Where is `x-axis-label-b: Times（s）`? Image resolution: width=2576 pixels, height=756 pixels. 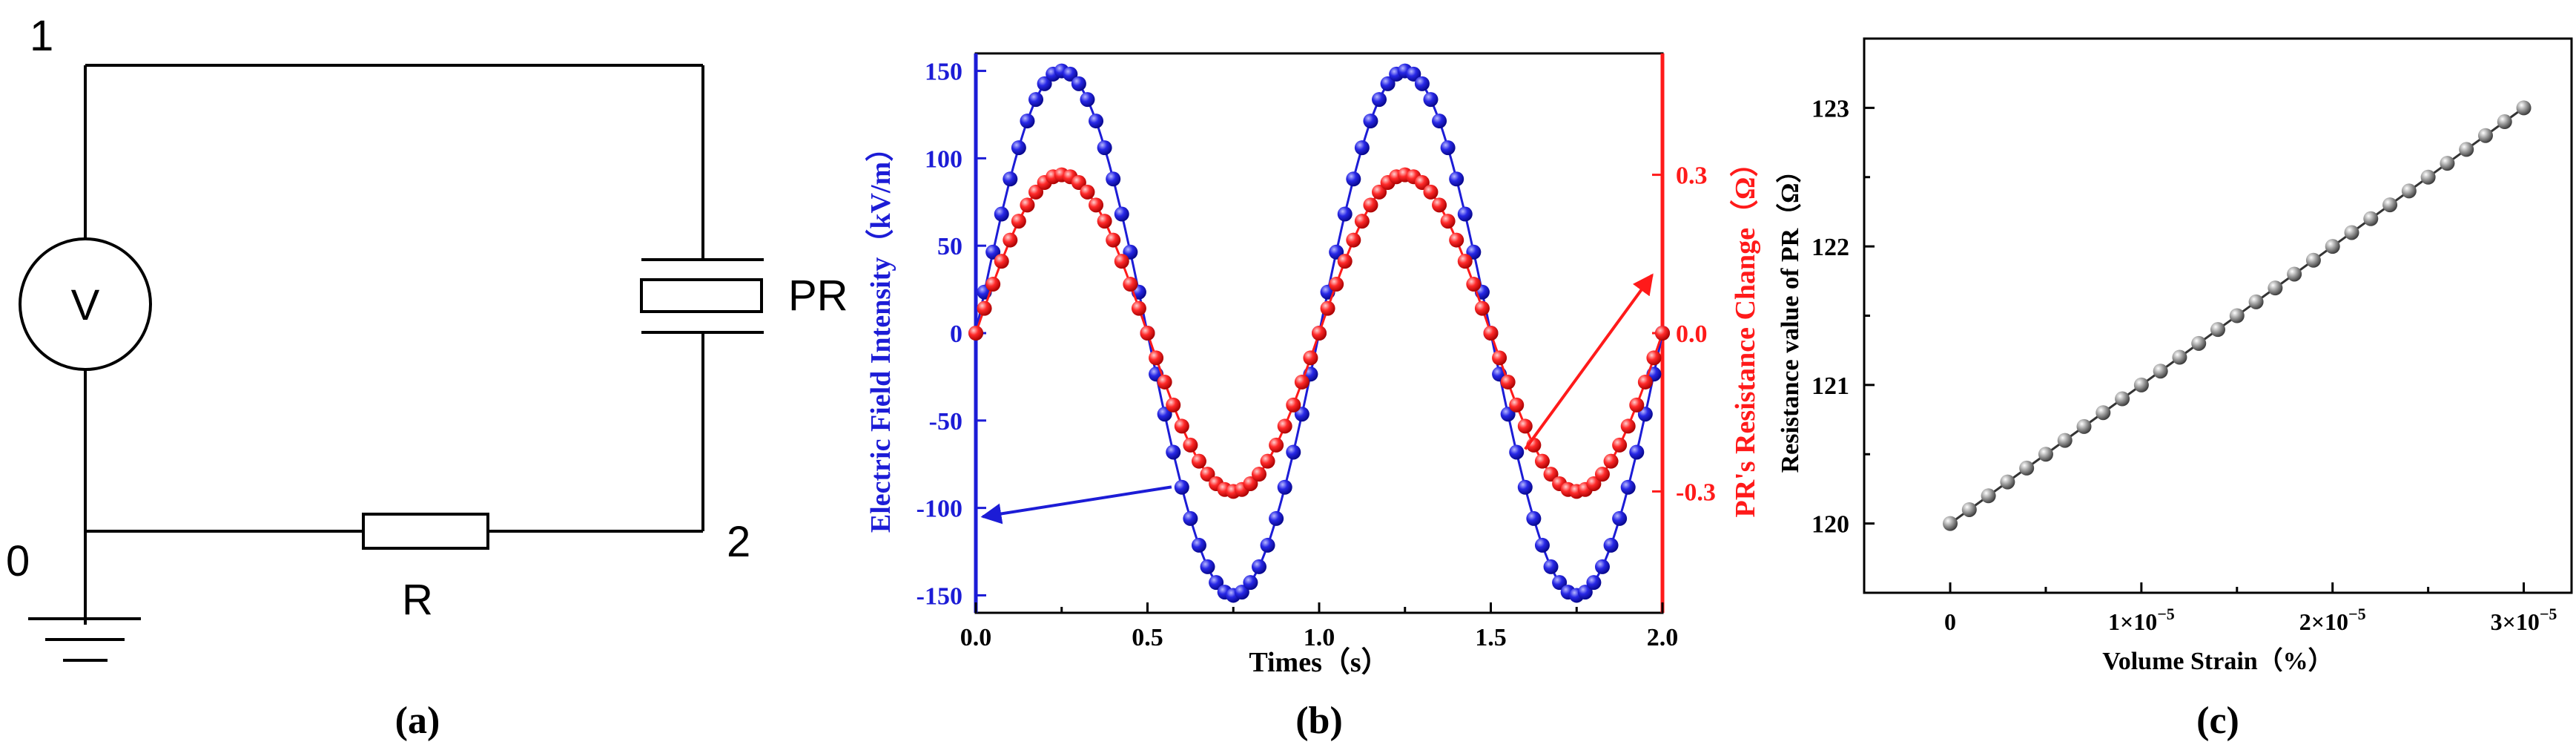
x-axis-label-b: Times（s） is located at coordinates (1319, 663).